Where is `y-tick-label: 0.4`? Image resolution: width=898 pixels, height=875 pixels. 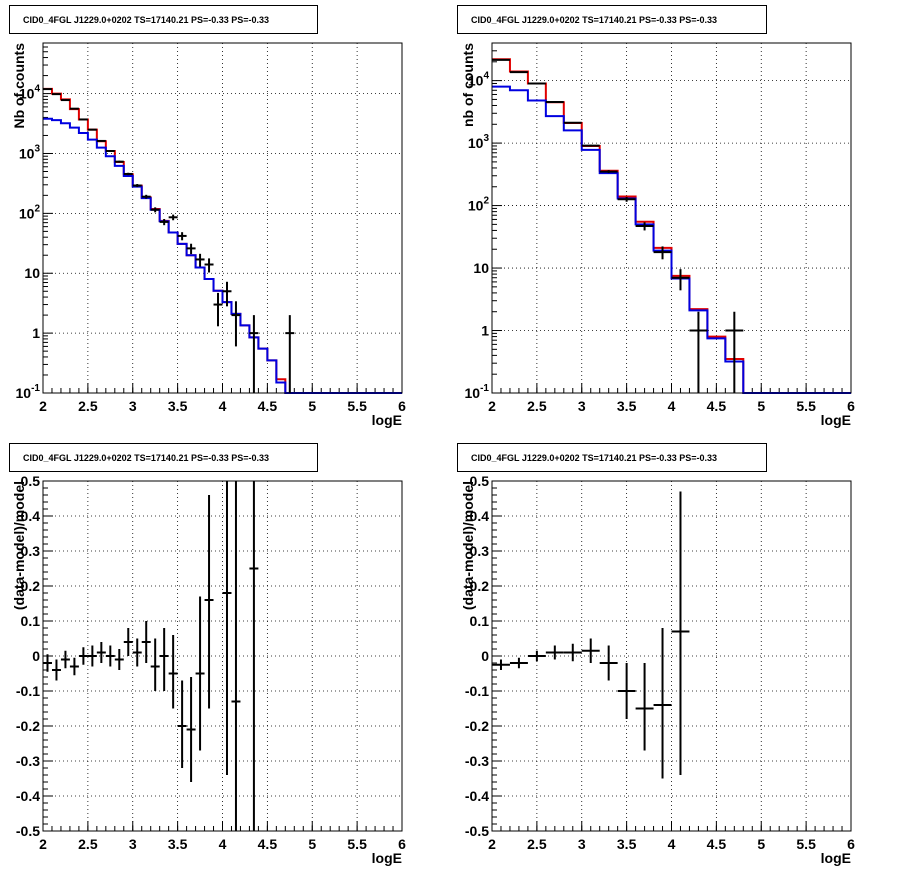
y-tick-label: 0.4 is located at coordinates (31, 516).